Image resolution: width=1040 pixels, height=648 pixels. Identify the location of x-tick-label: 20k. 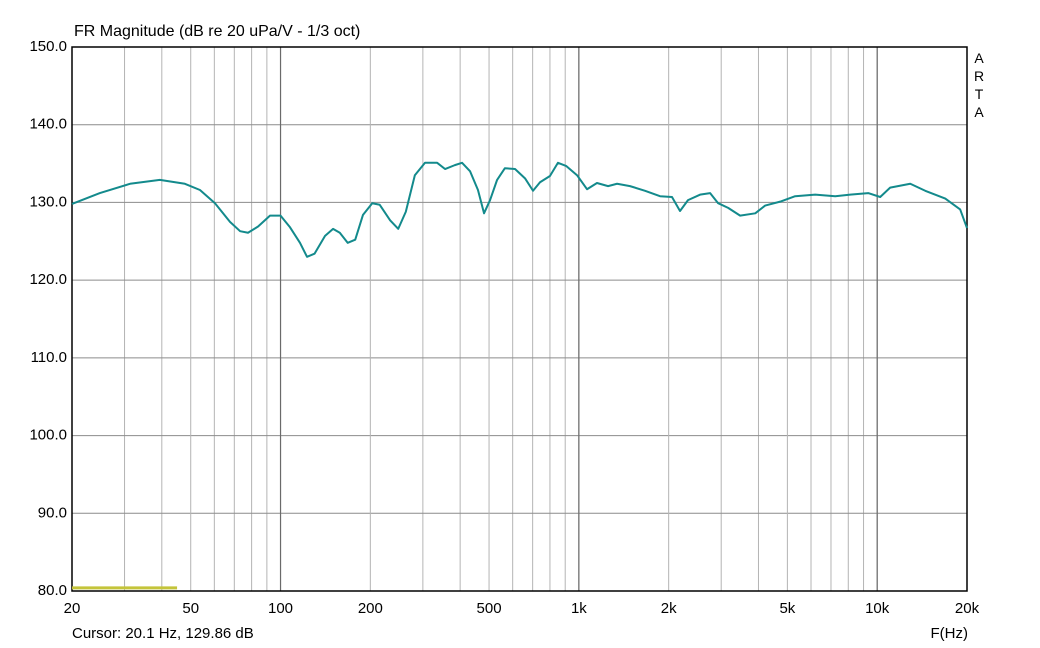
(967, 608).